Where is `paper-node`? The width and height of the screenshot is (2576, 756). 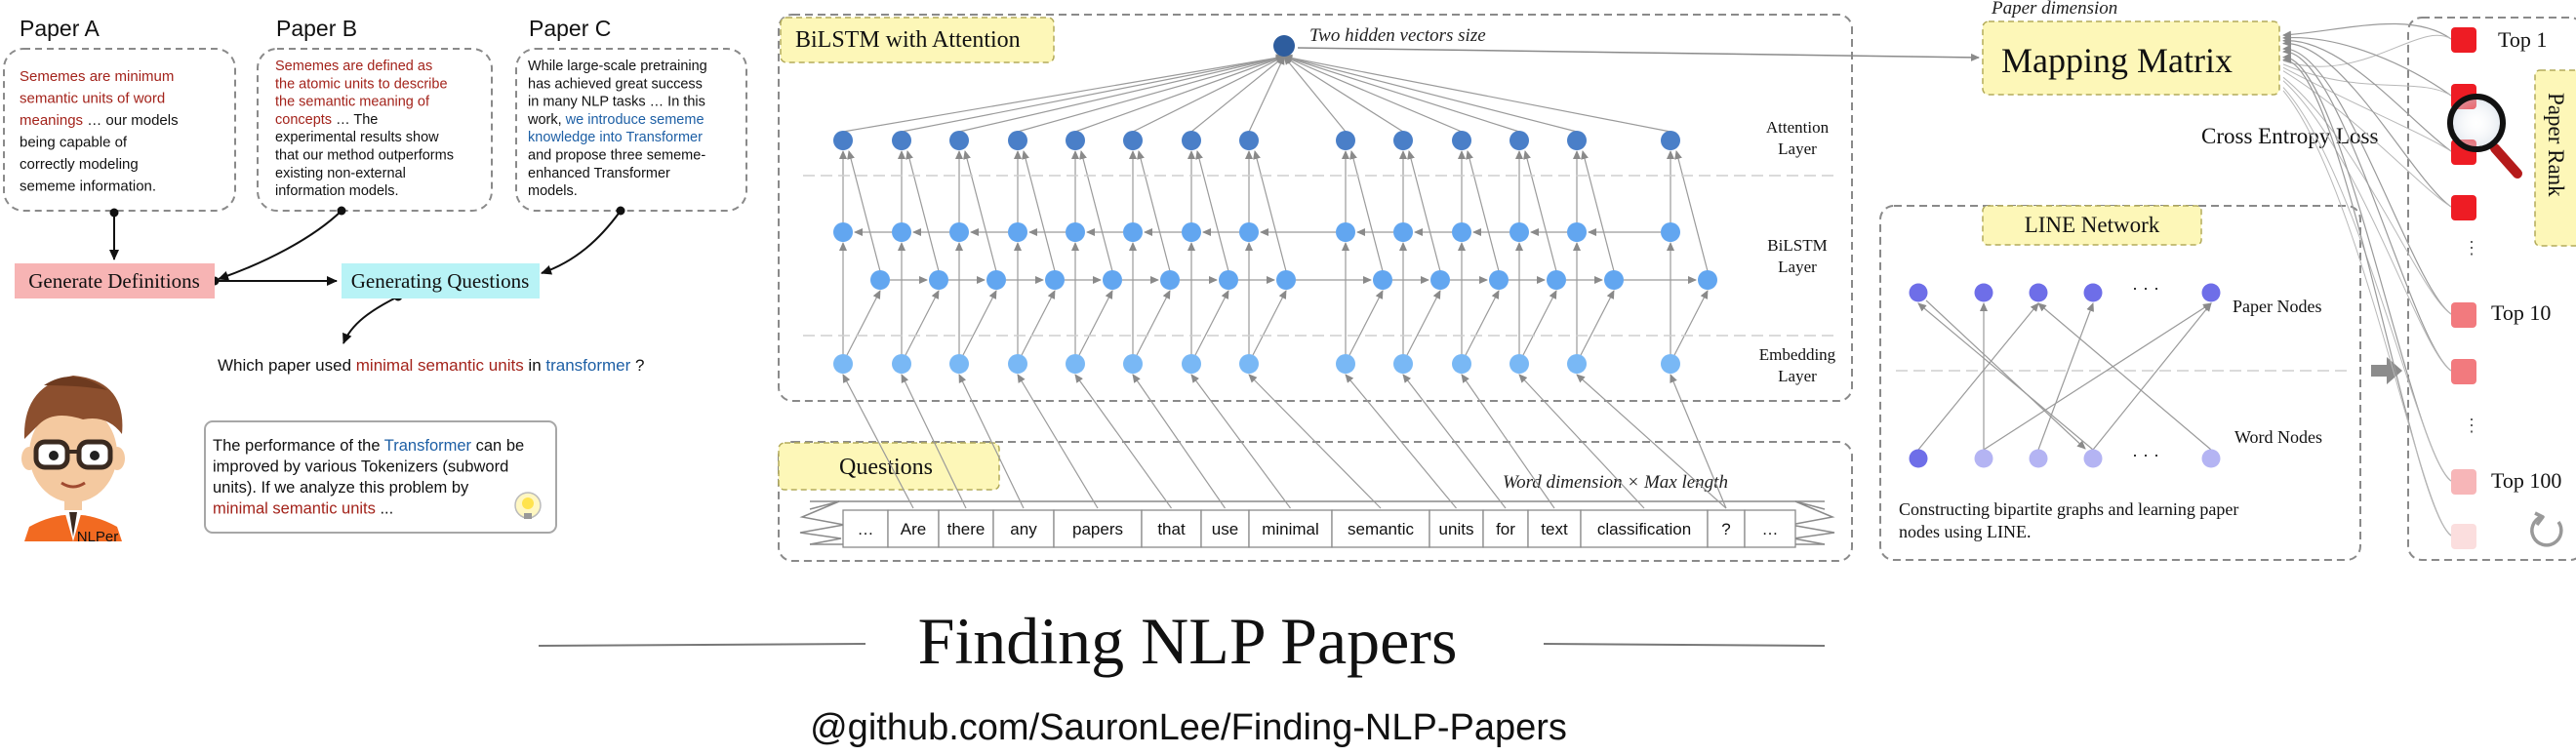
paper-node is located at coordinates (1918, 292).